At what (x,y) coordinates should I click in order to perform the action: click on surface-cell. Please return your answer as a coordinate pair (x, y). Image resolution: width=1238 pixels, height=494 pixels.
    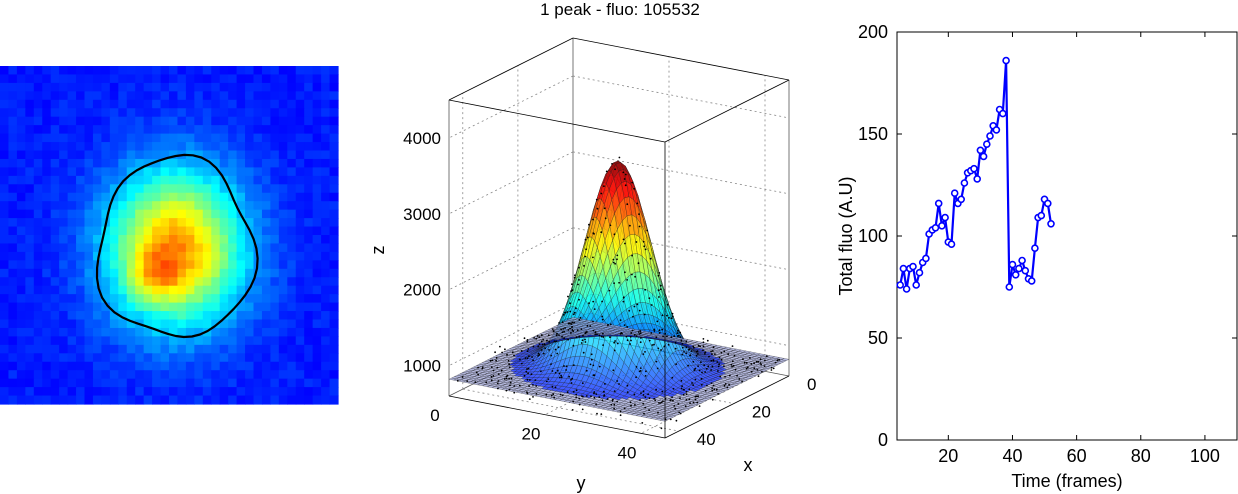
    Looking at the image, I should click on (785, 359).